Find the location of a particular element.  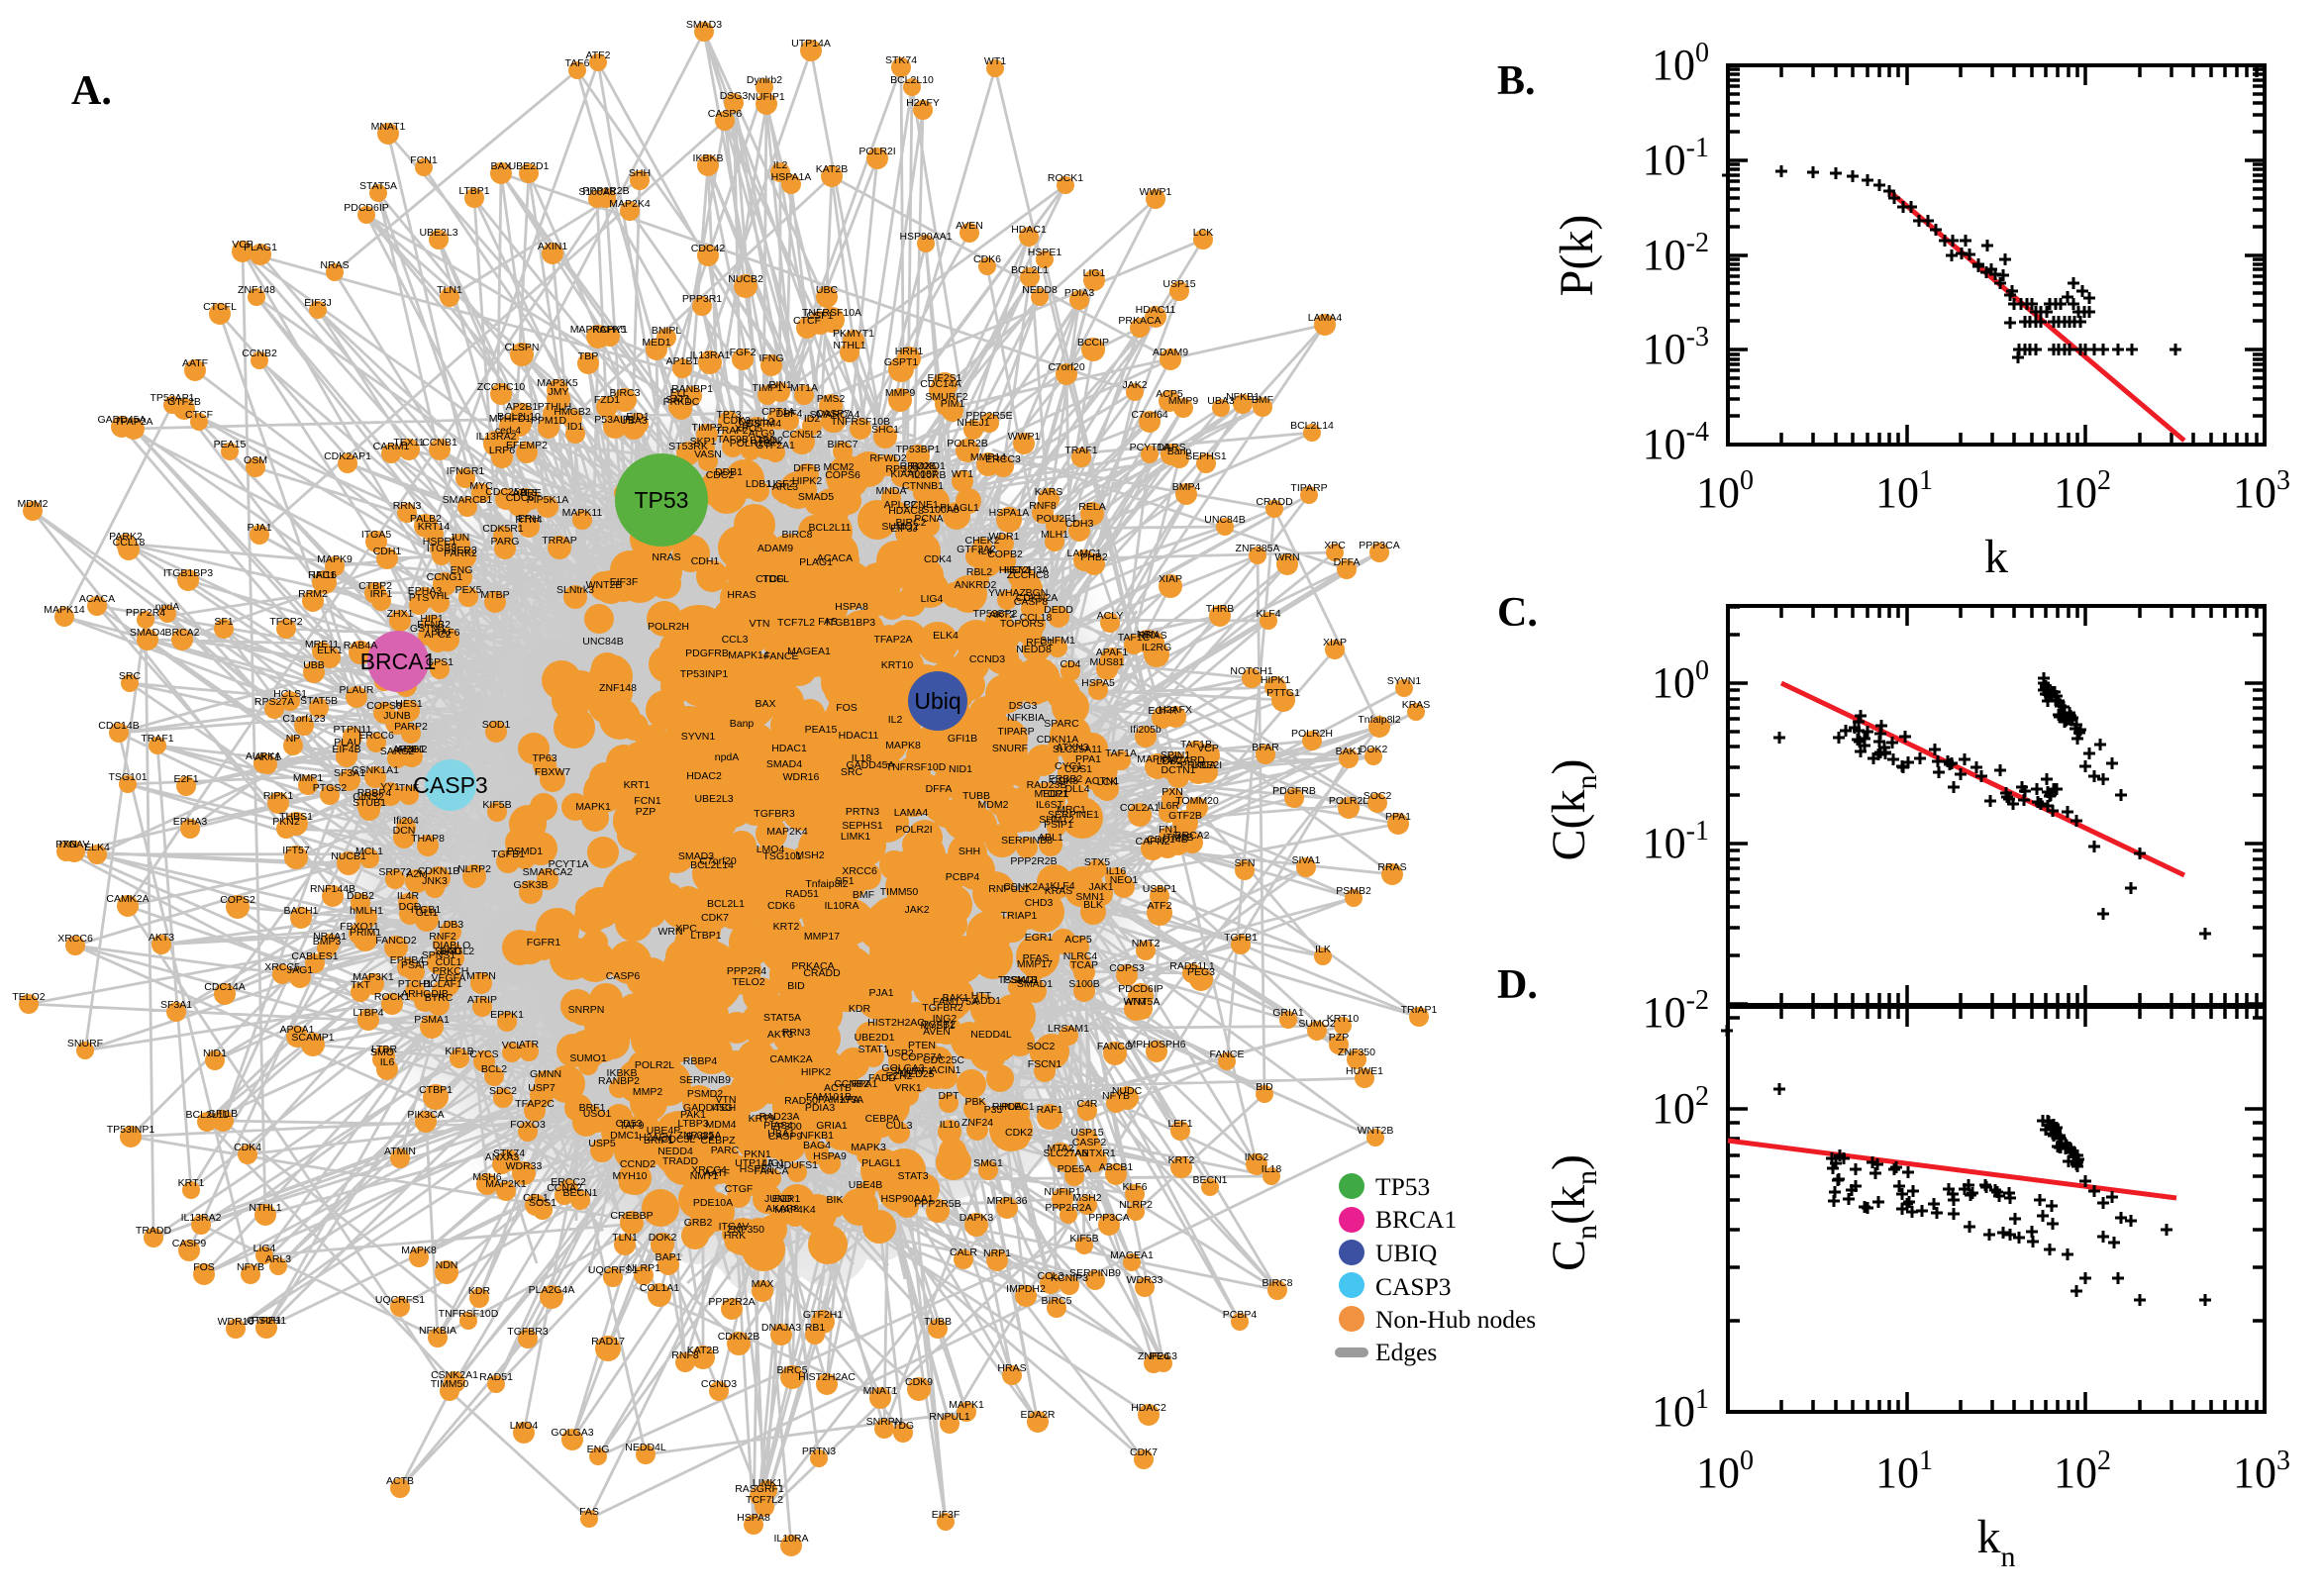

svg-text: PEG3 is located at coordinates (1163, 1356).